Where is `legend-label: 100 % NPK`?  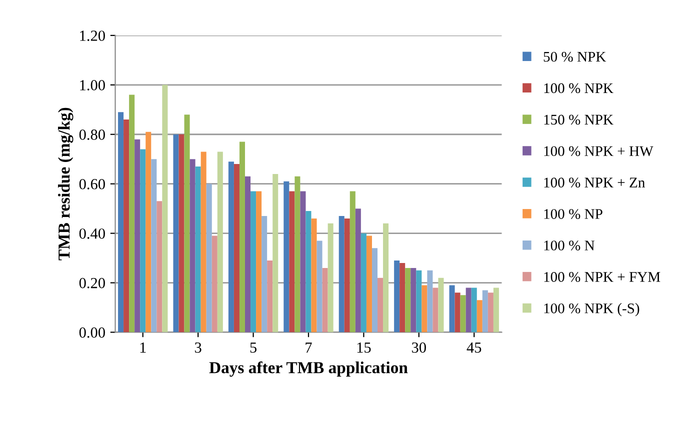
legend-label: 100 % NPK is located at coordinates (579, 88).